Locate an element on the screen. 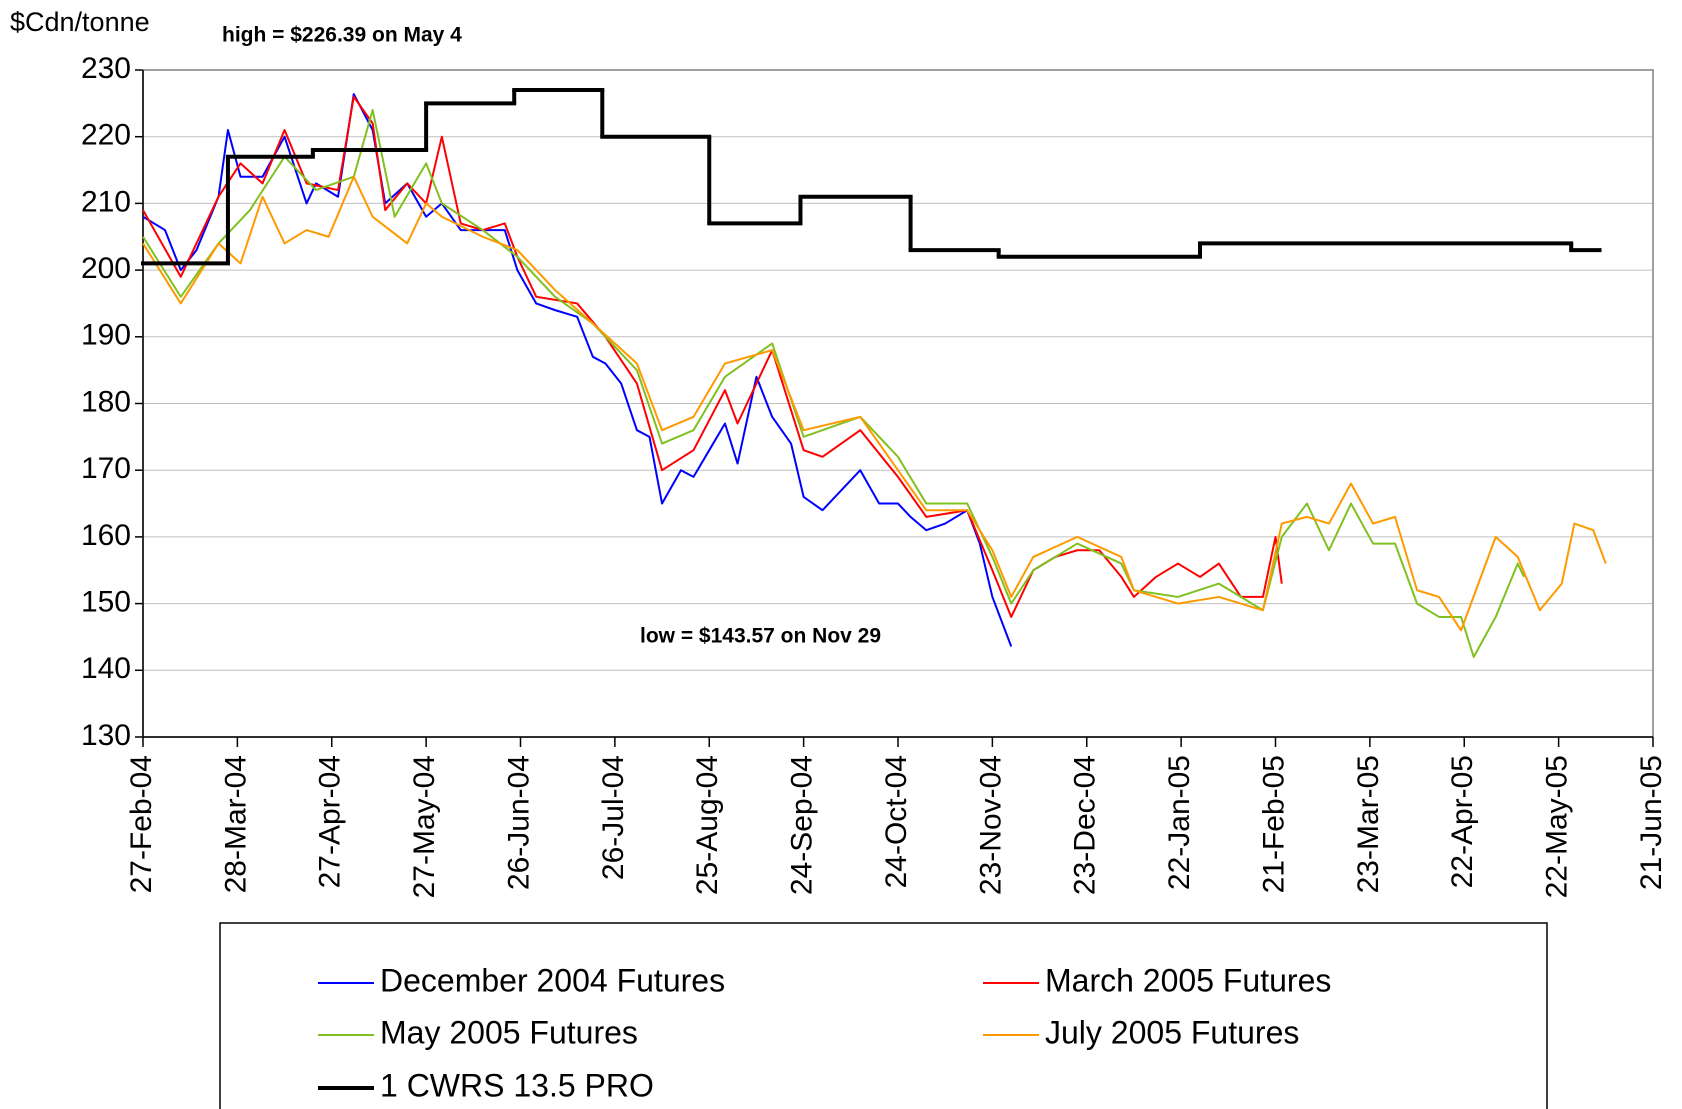 This screenshot has width=1682, height=1109. x-tick-label: 25-Aug-04 is located at coordinates (707, 825).